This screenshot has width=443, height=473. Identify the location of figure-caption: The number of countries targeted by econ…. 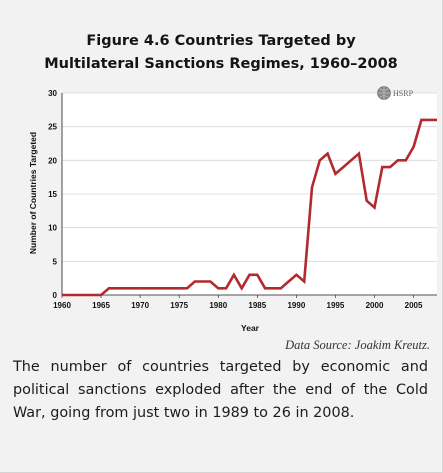
(220, 390).